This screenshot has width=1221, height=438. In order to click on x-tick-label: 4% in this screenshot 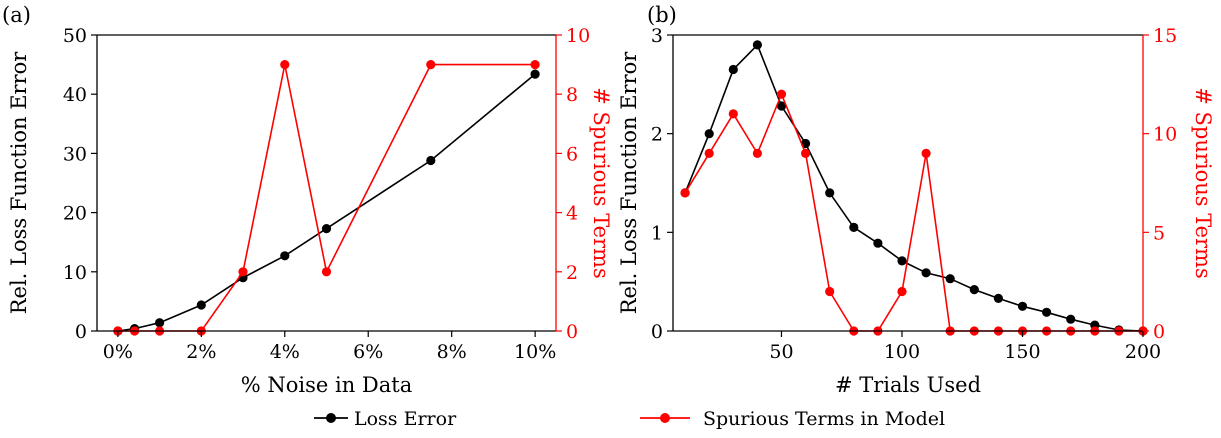, I will do `click(285, 352)`.